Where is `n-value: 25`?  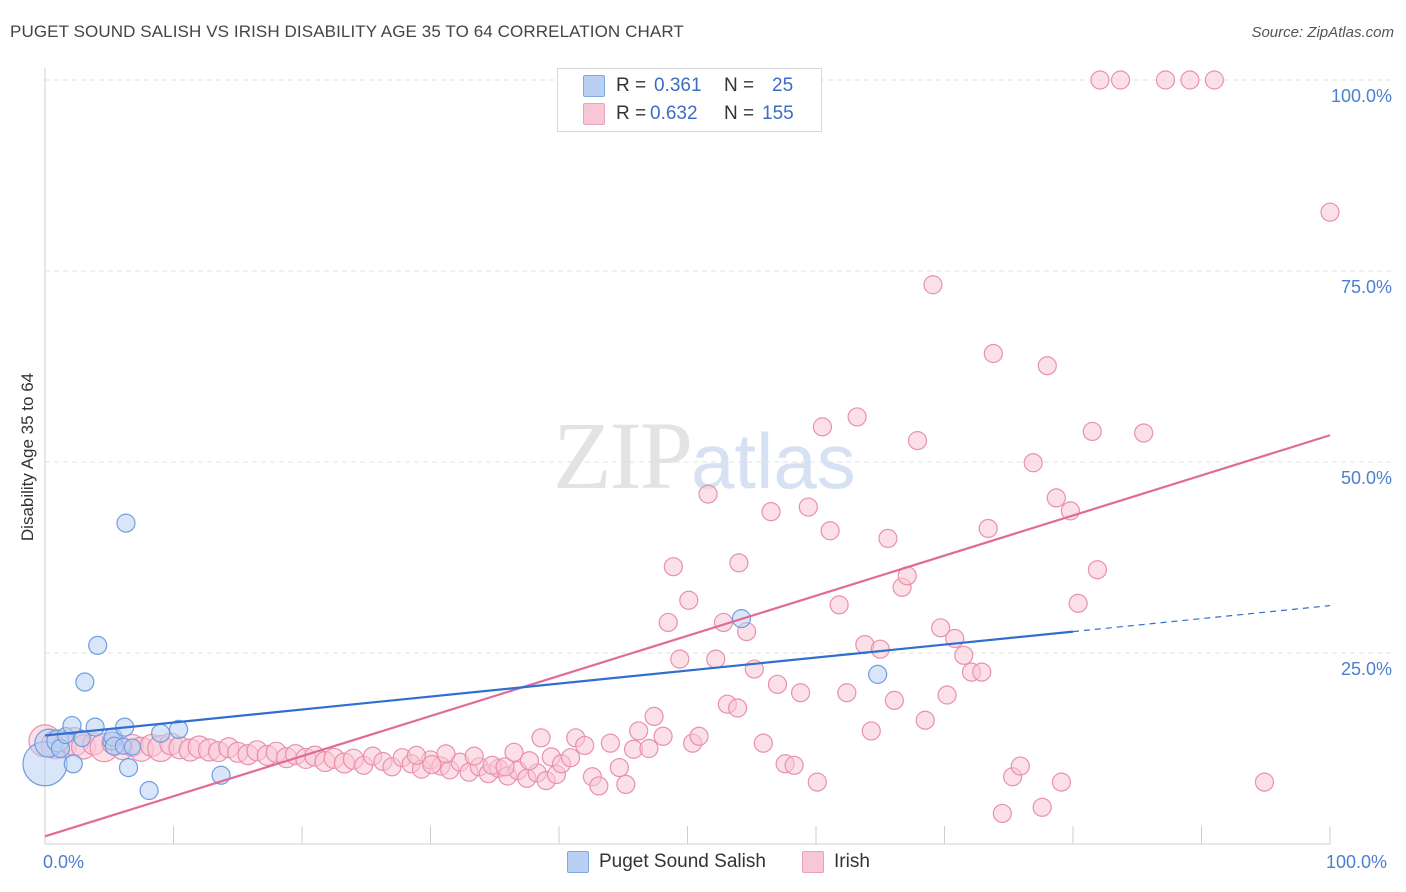
n-value: 25 is located at coordinates (783, 85).